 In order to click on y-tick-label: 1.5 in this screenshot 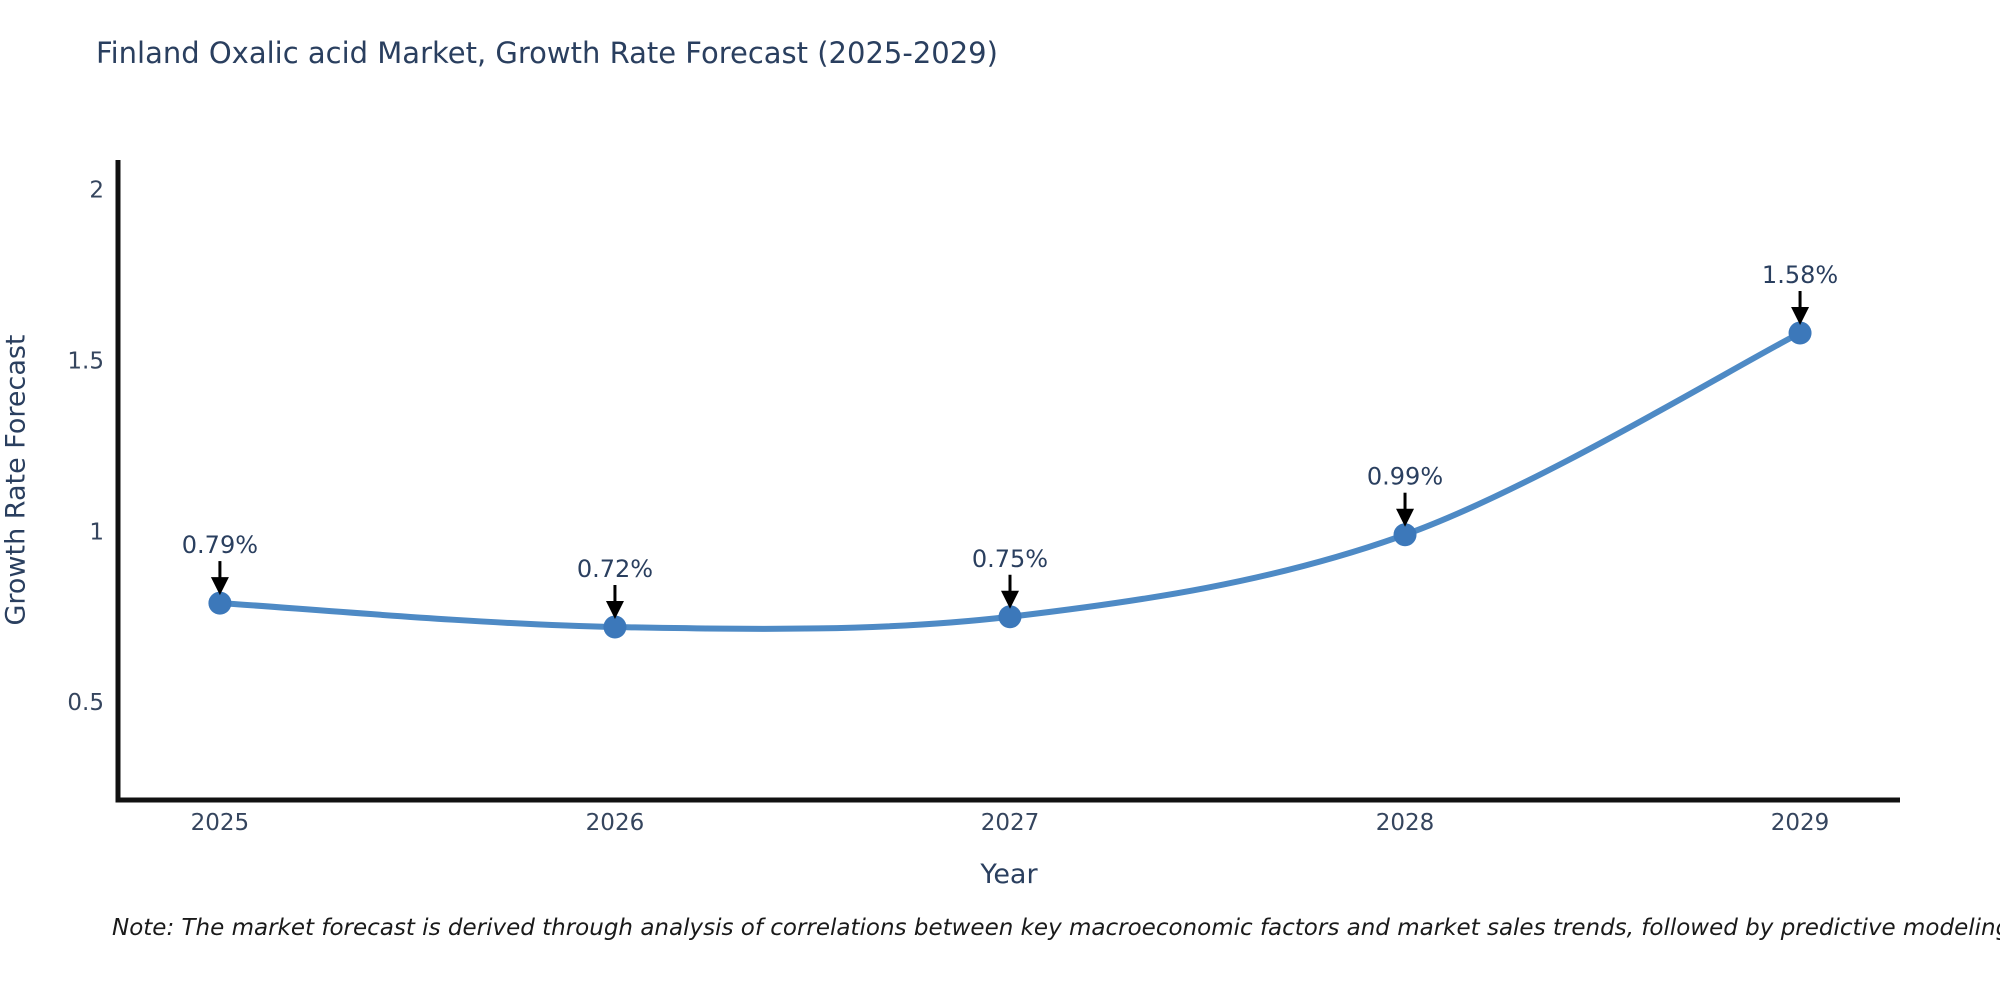, I will do `click(85, 361)`.